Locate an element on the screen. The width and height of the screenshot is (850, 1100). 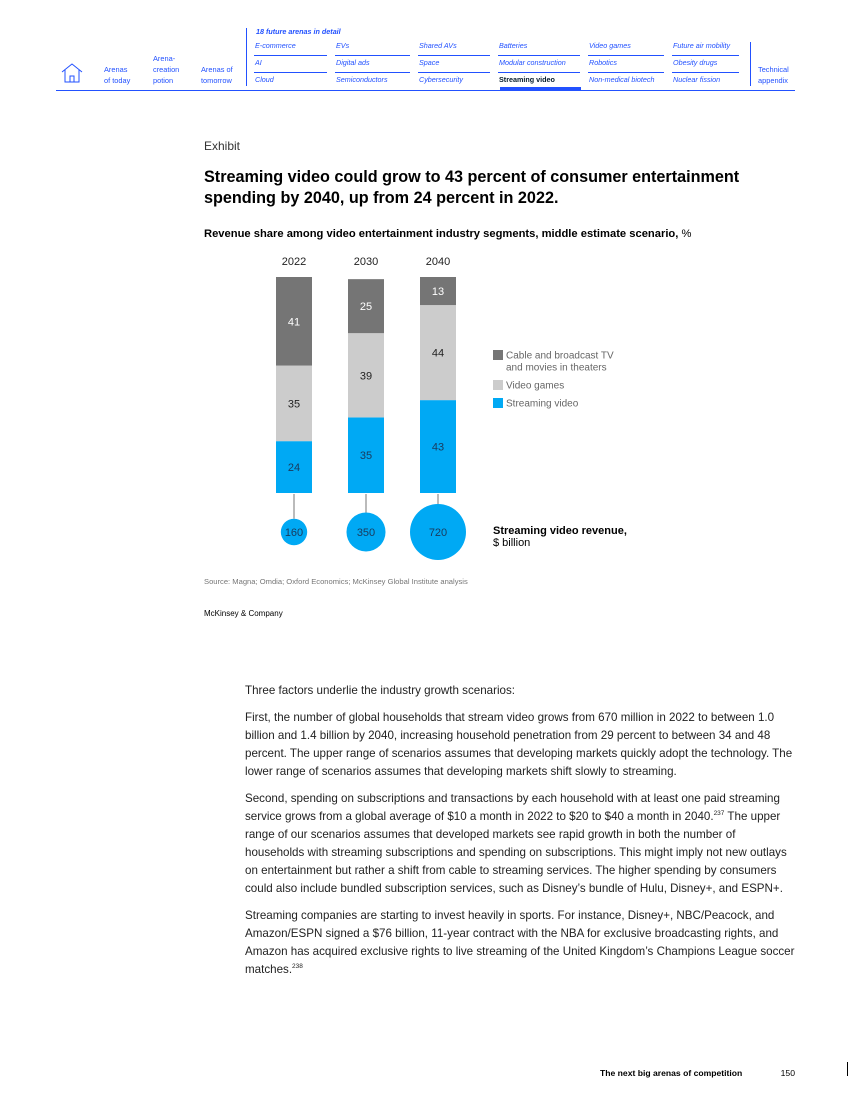
data-label: 13 is located at coordinates (438, 292).